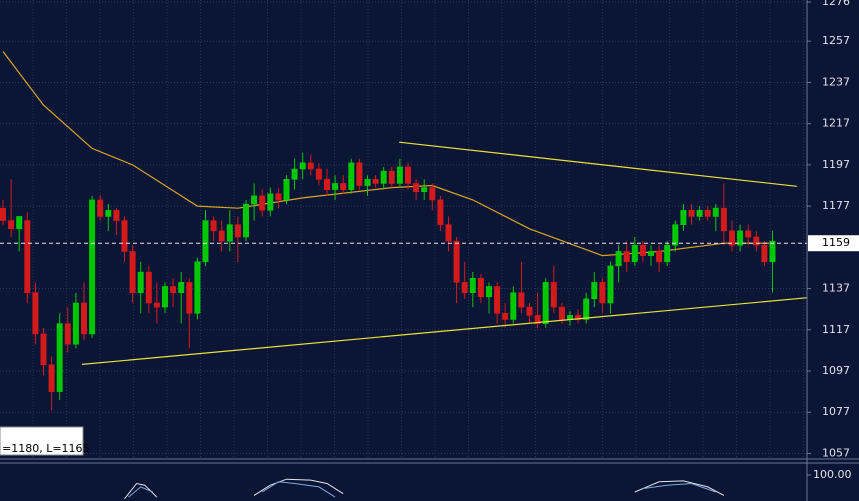 Image resolution: width=859 pixels, height=501 pixels. What do you see at coordinates (836, 452) in the screenshot?
I see `y-tick-label: 1057` at bounding box center [836, 452].